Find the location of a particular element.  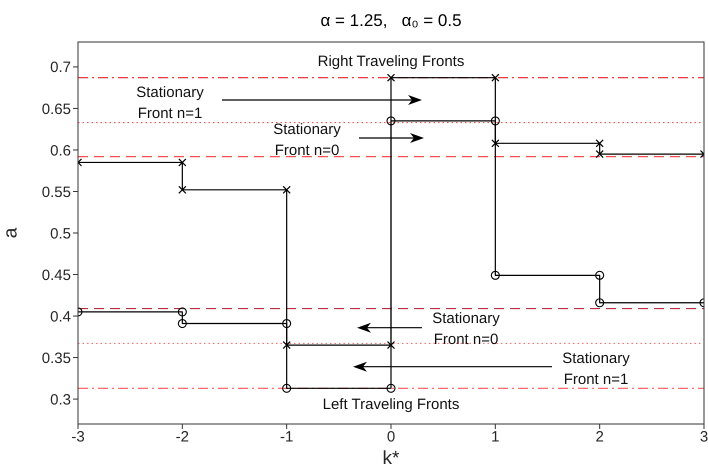

chart-title: α = 1.25, α₀ = 0.5 is located at coordinates (391, 20).